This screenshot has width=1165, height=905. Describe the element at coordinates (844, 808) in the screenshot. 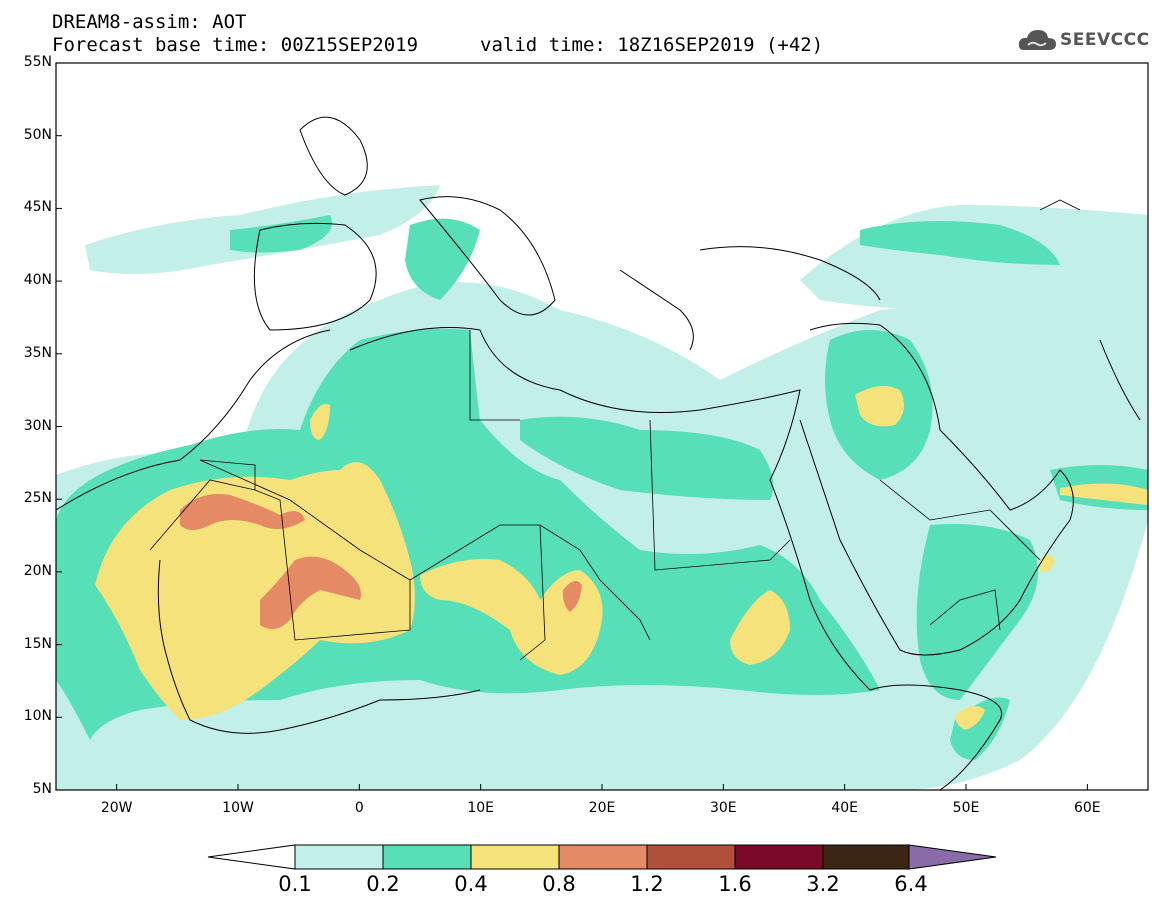

I see `lon-label: 40E` at that location.